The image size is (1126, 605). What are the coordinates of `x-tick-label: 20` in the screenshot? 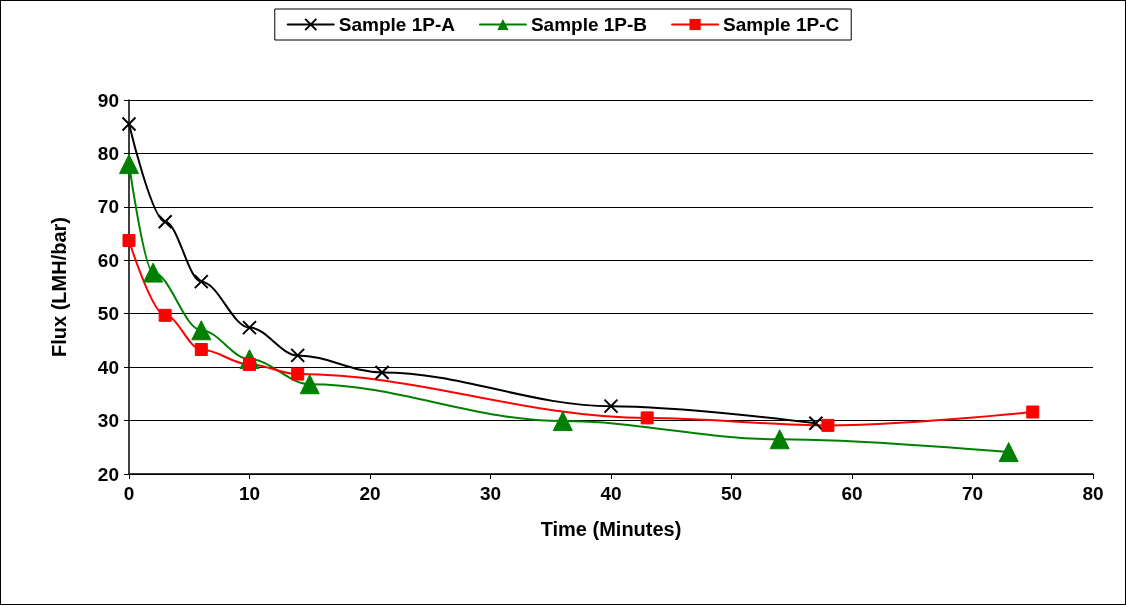 It's located at (370, 493).